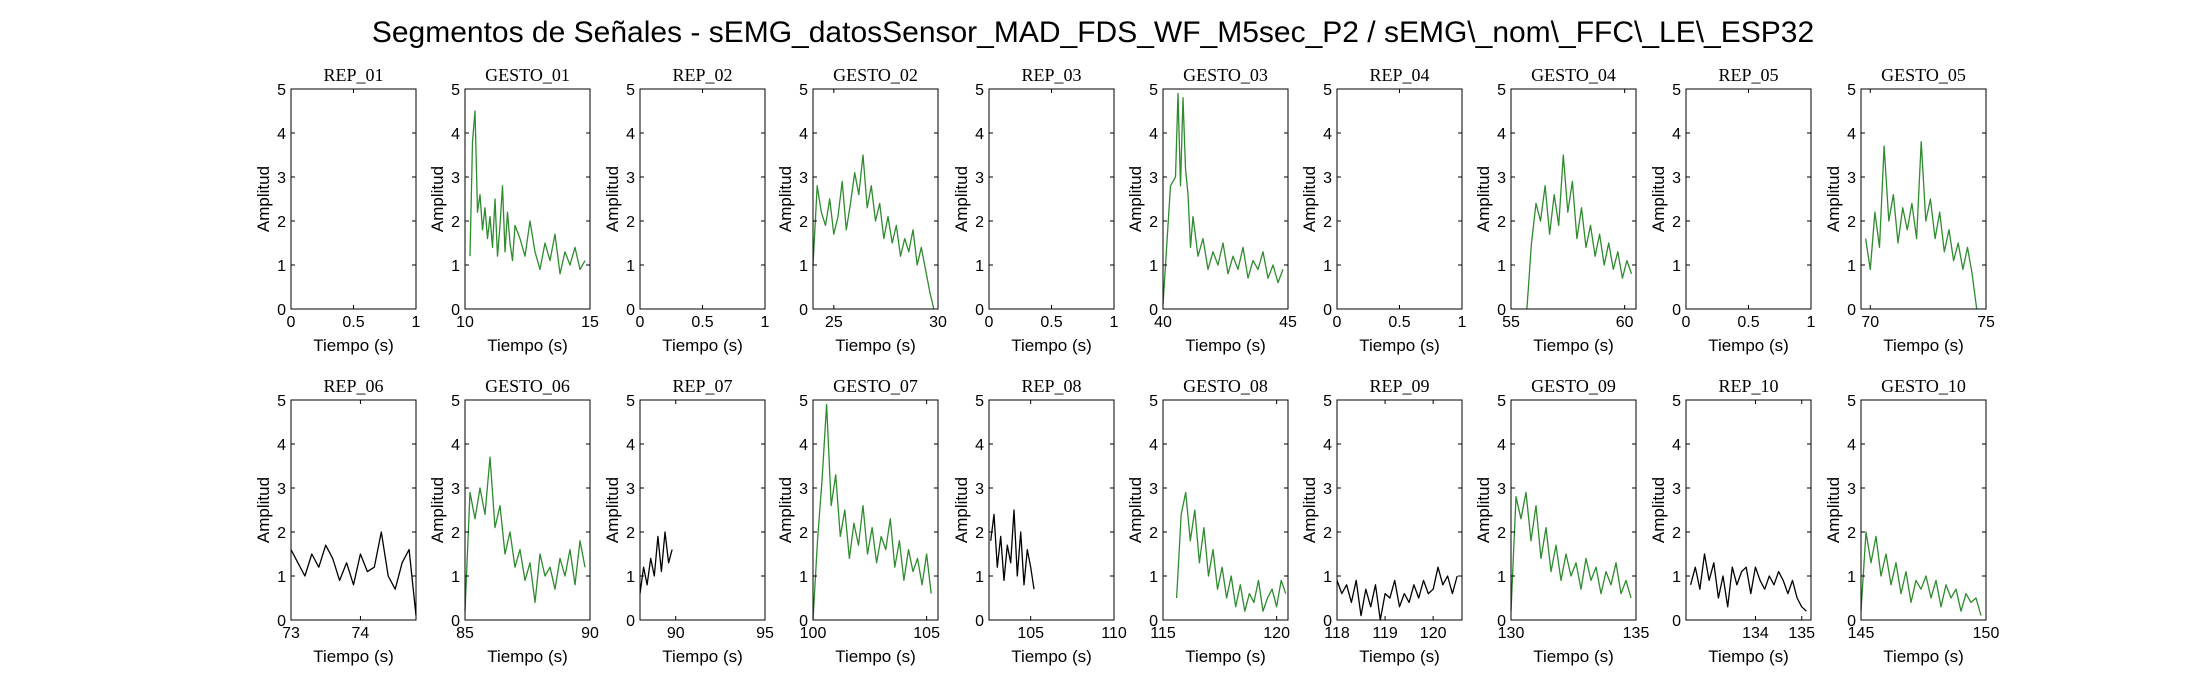 This screenshot has width=2187, height=688. Describe the element at coordinates (1625, 322) in the screenshot. I see `x-tick-label: 60` at that location.